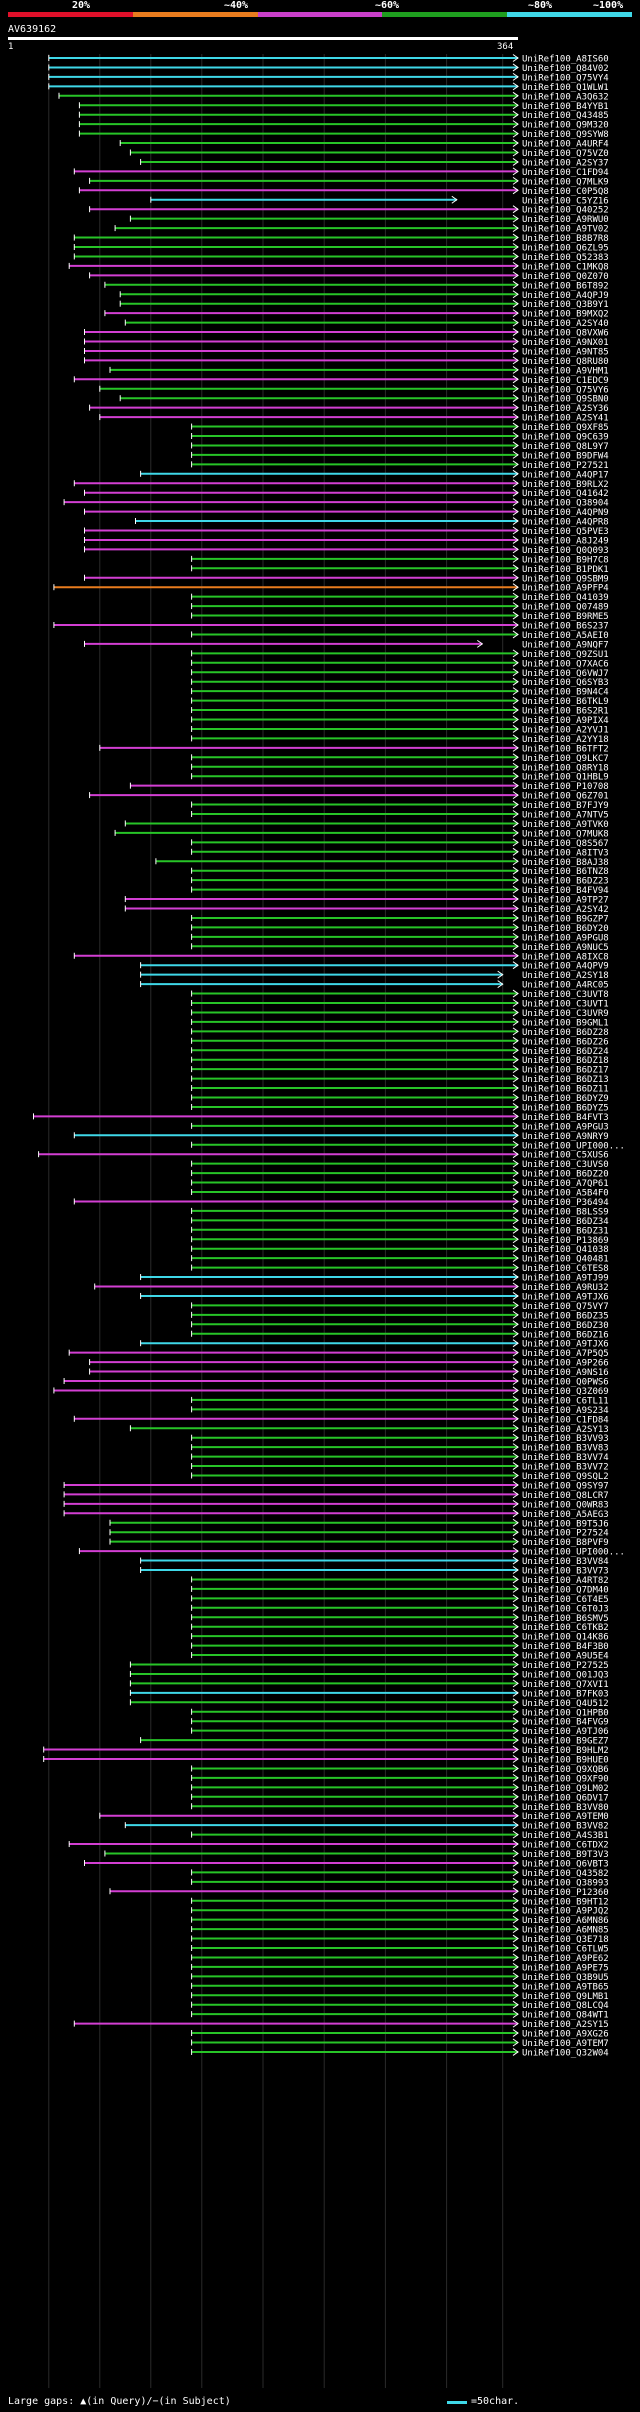 The height and width of the screenshot is (2412, 640). I want to click on hit-label: UniRef100_Q01JQ3, so click(565, 1675).